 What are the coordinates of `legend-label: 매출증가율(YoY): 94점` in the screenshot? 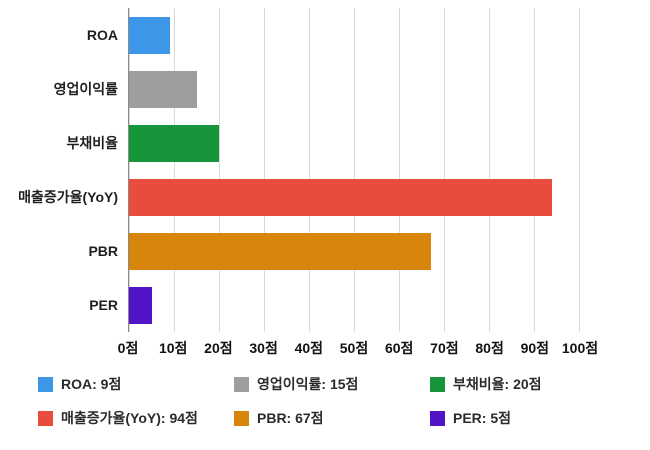 It's located at (129, 418).